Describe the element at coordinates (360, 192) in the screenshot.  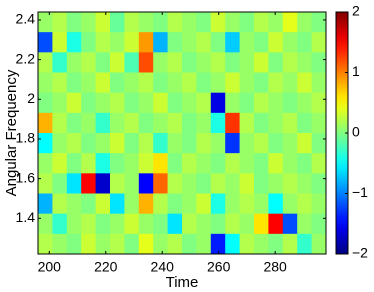
I see `colorbar-tick-label: −1` at that location.